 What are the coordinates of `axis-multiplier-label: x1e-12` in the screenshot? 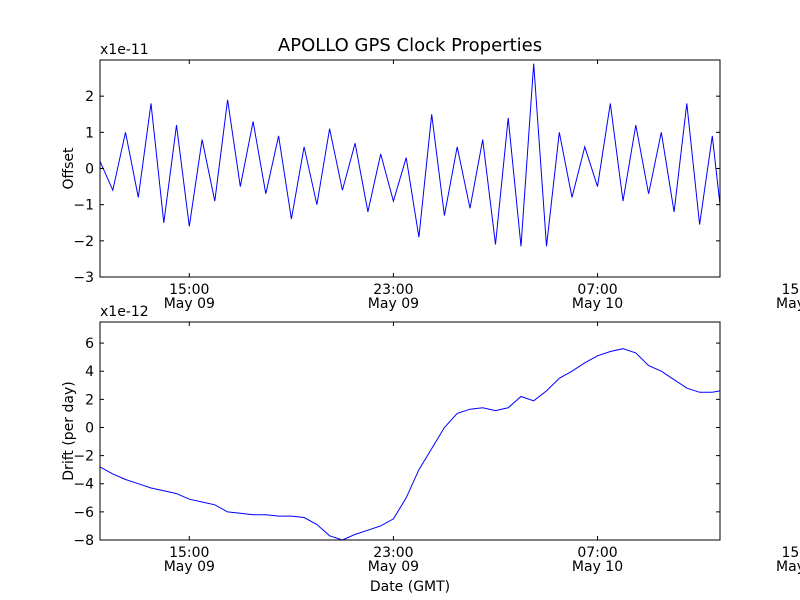 It's located at (124, 312).